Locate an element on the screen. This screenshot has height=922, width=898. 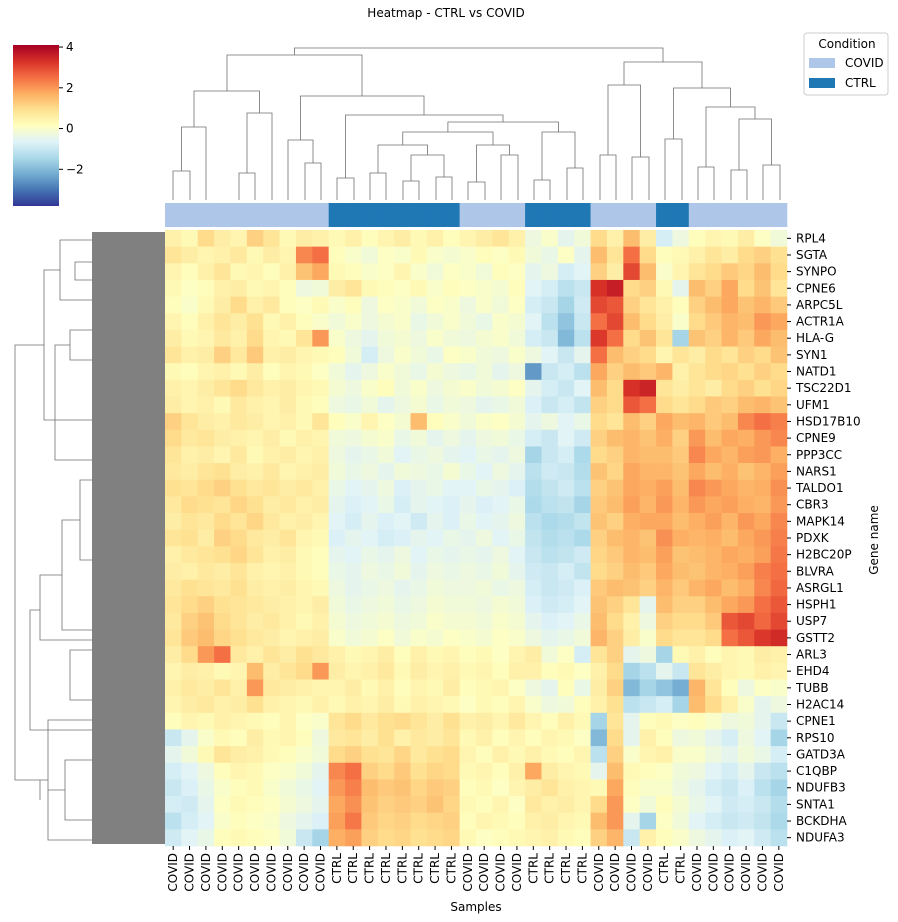
y-tick-label: TALDO1 is located at coordinates (819, 488).